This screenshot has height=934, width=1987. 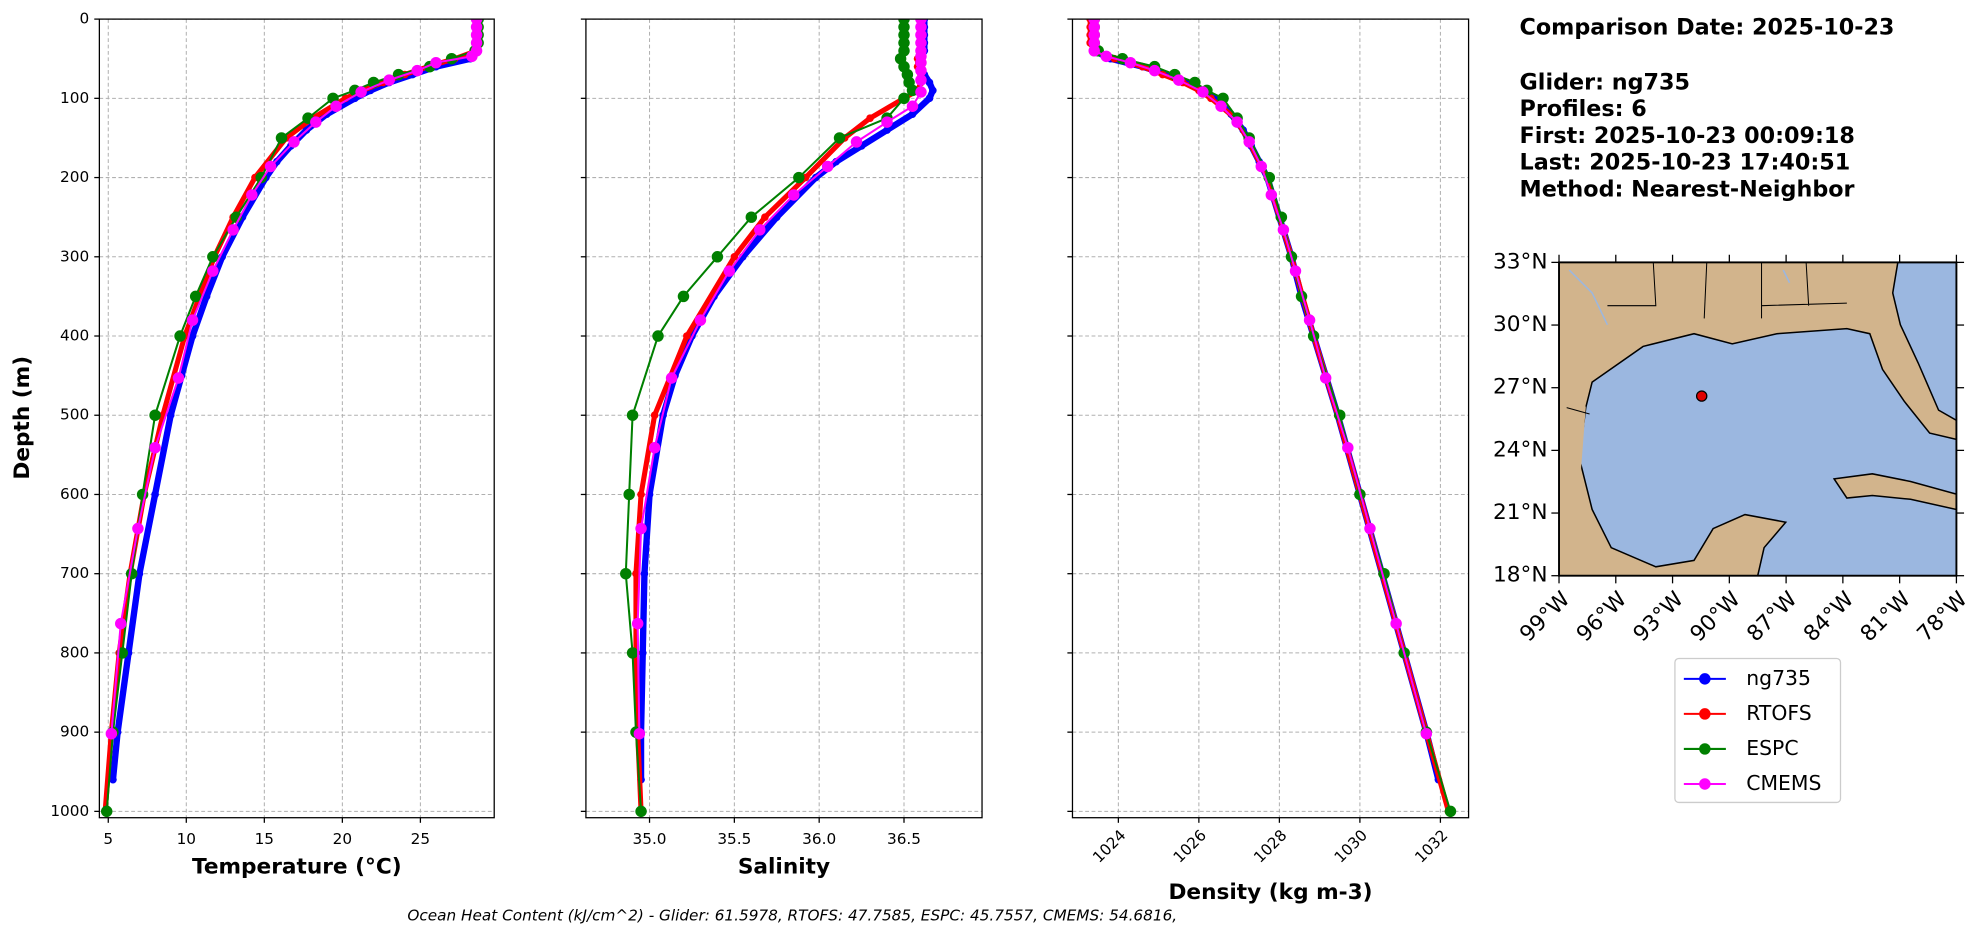 I want to click on legend: ng735 RTOFS ESPC CMEMS, so click(x=1758, y=730).